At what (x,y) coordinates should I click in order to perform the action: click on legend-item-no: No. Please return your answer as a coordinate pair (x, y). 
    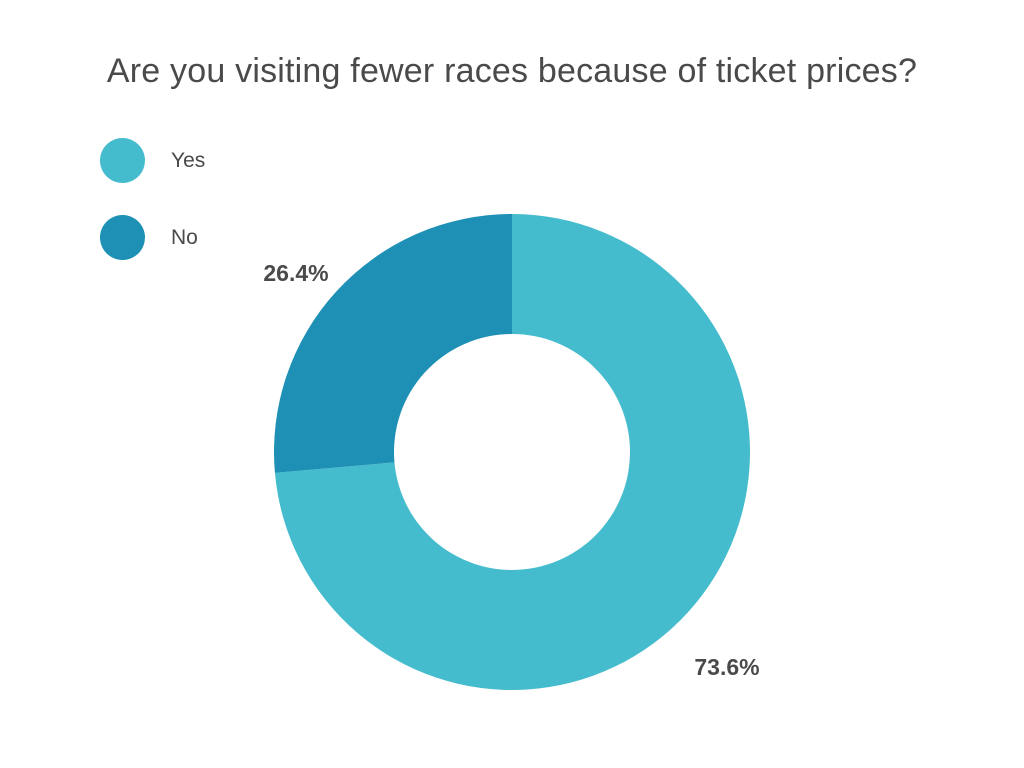
    Looking at the image, I should click on (152, 237).